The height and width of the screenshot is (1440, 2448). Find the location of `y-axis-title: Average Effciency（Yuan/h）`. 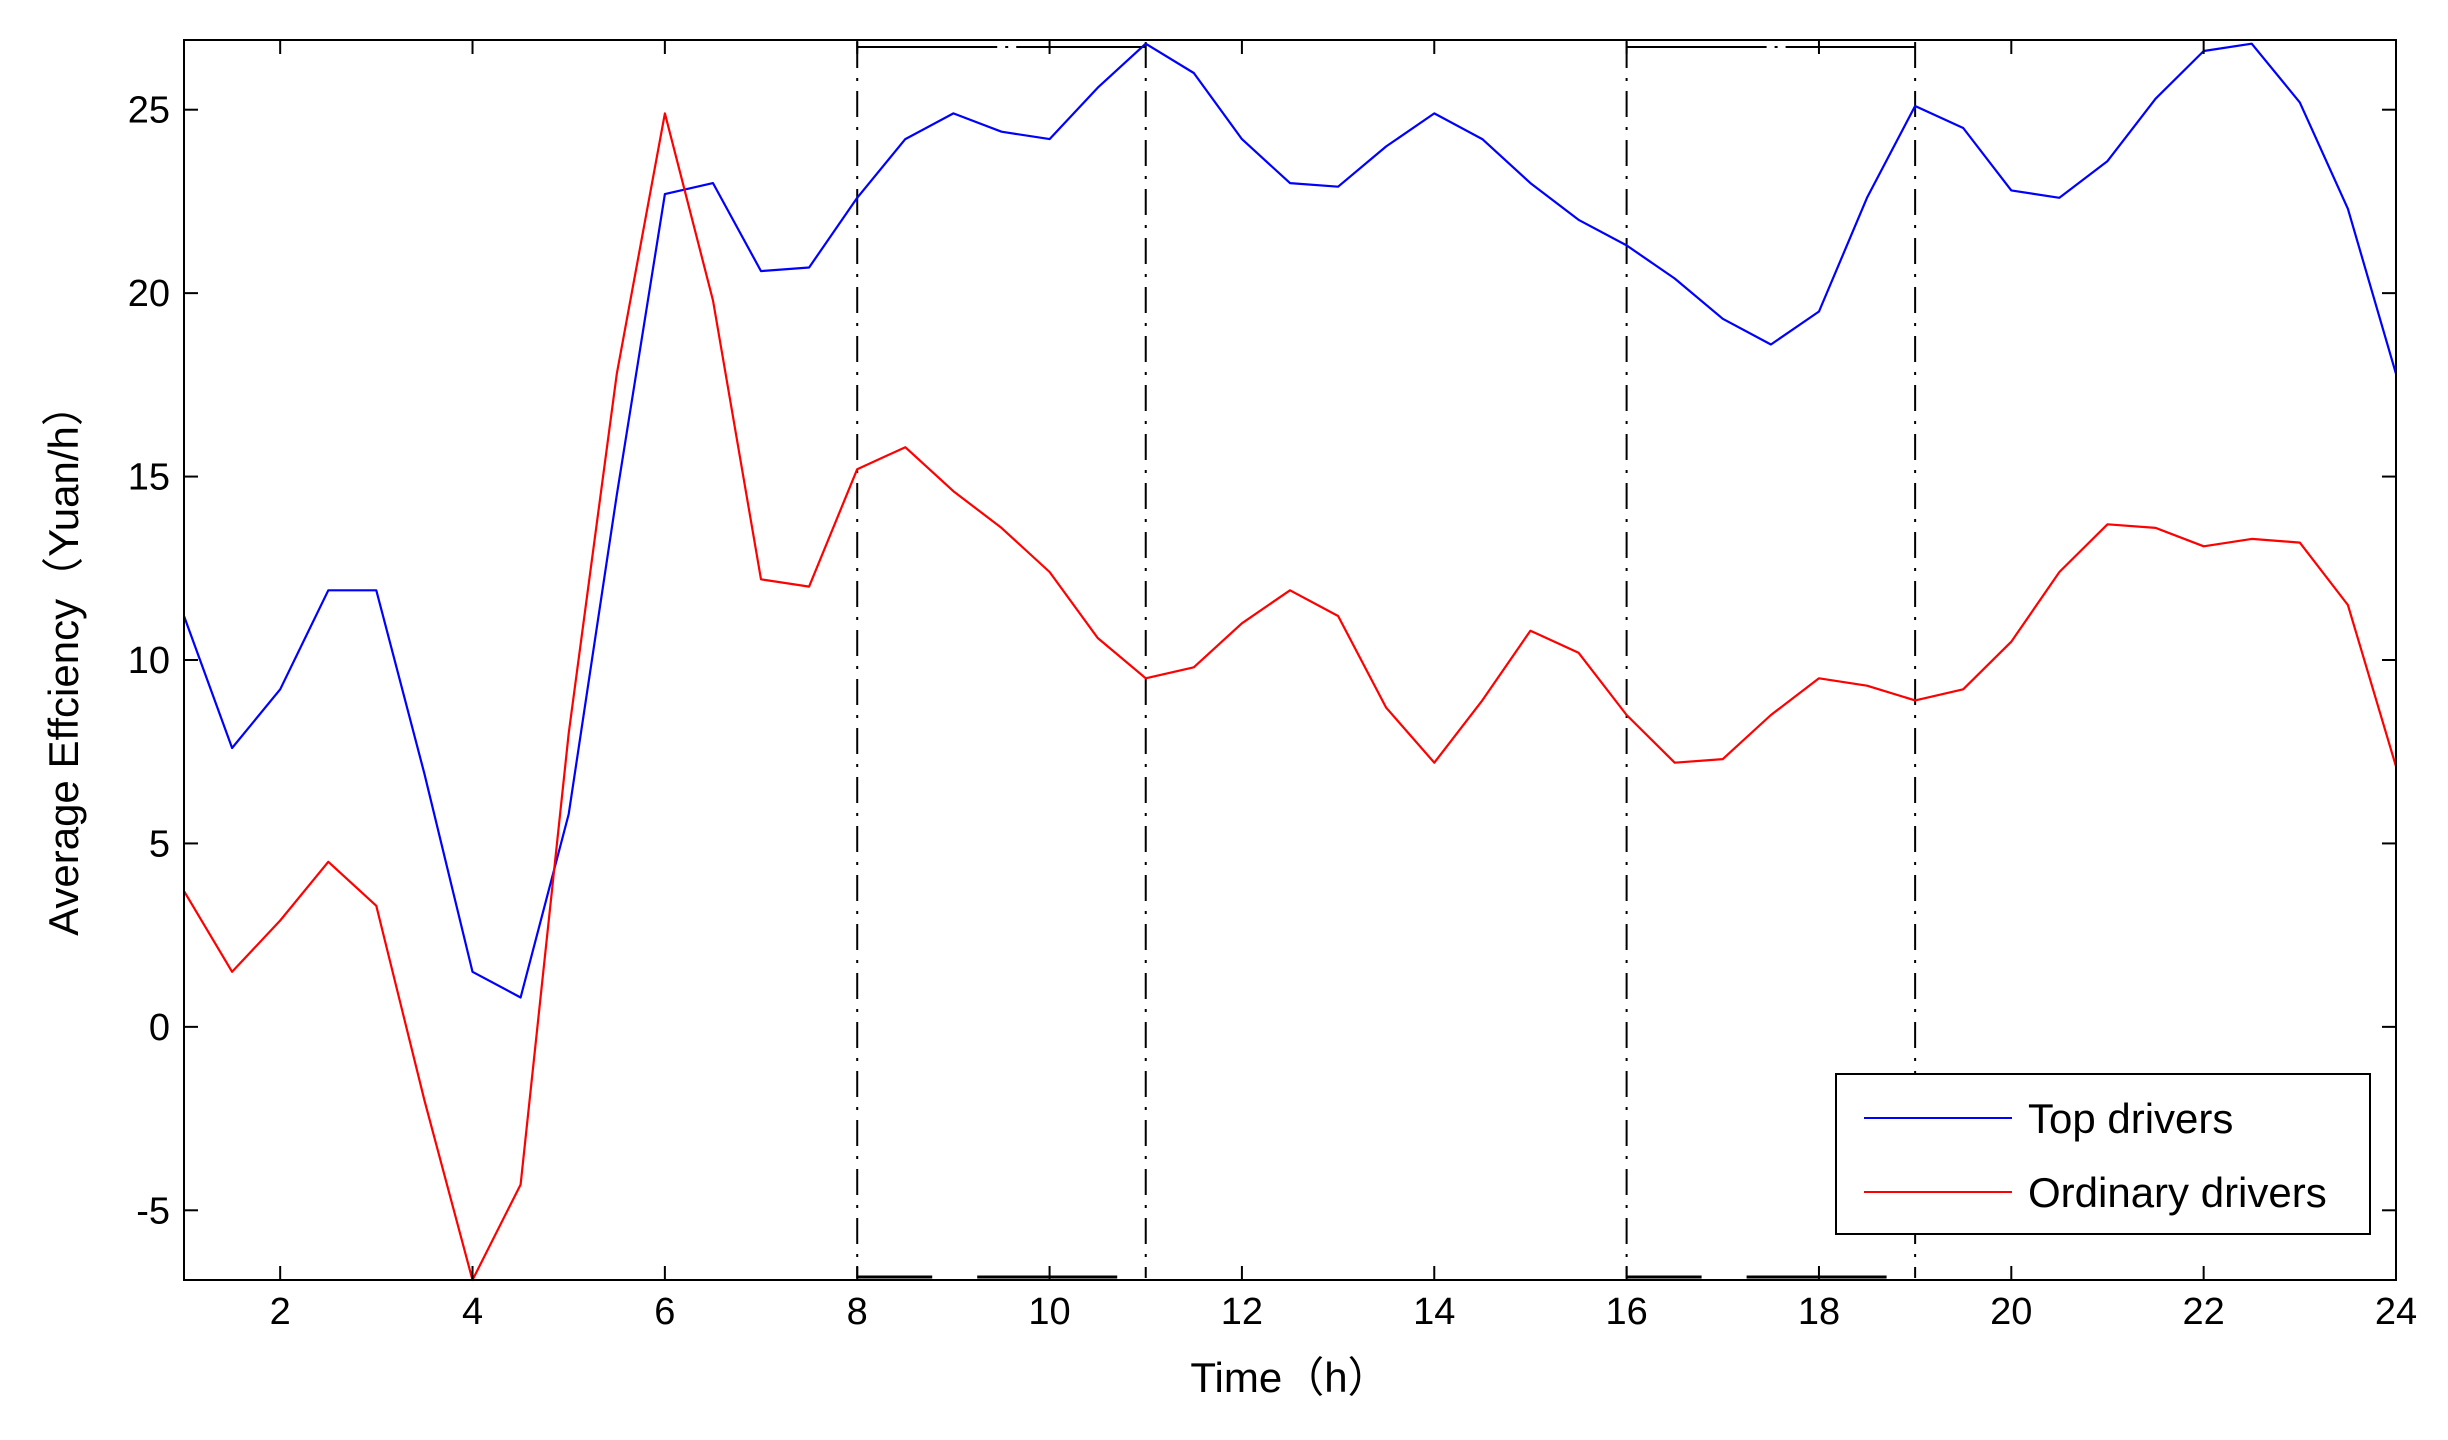

y-axis-title: Average Effciency（Yuan/h） is located at coordinates (63, 660).